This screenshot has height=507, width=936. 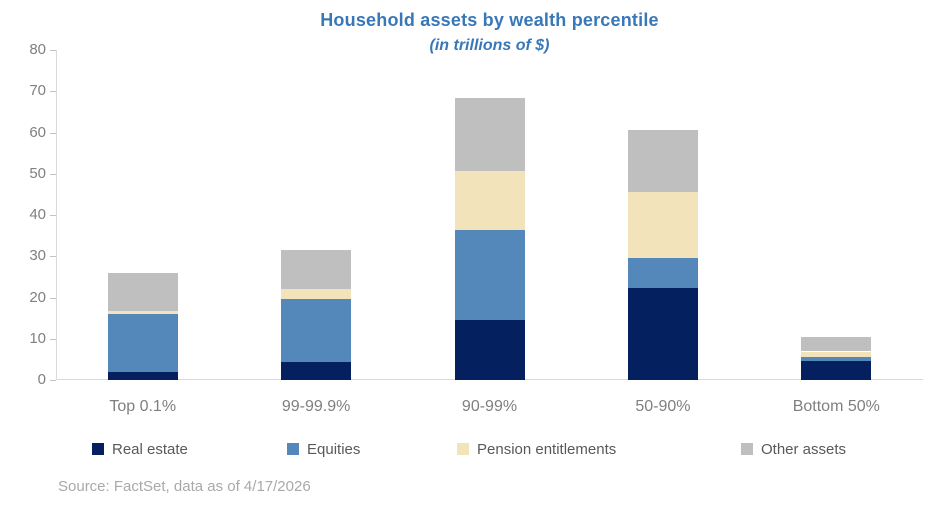 What do you see at coordinates (184, 486) in the screenshot?
I see `source-note: Source: FactSet, data as of 4/17/2026` at bounding box center [184, 486].